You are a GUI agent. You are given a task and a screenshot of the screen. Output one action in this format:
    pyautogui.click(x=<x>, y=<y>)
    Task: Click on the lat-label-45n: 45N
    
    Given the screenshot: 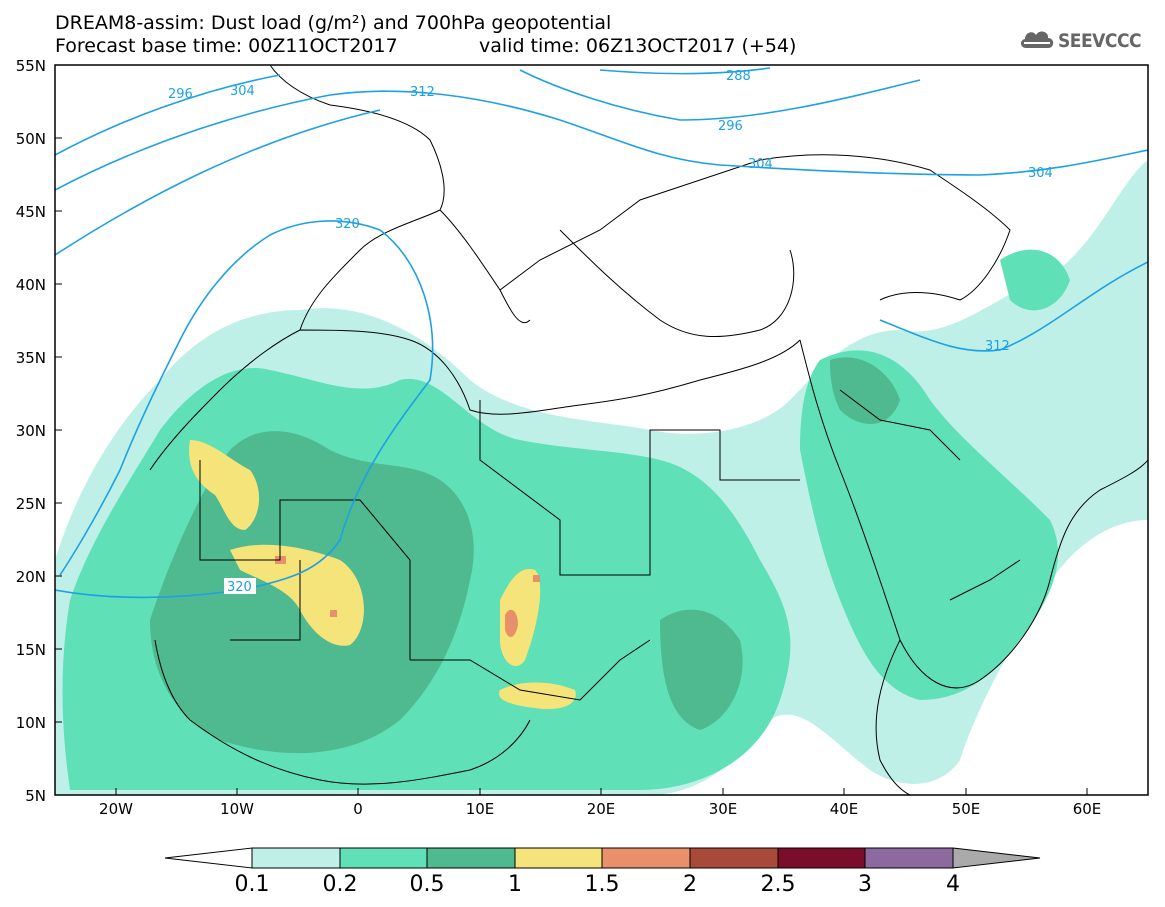 What is the action you would take?
    pyautogui.click(x=30, y=212)
    